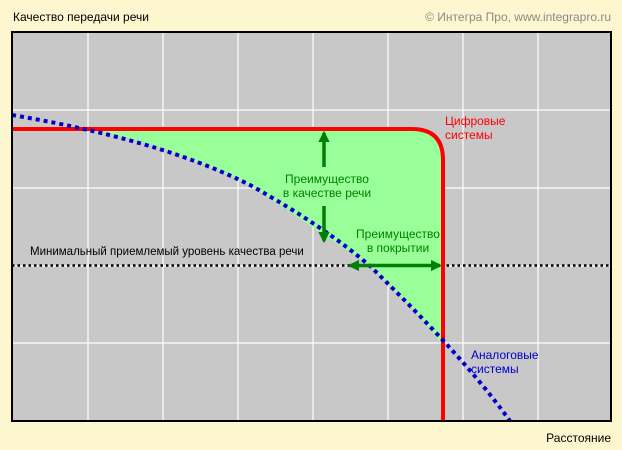 The image size is (622, 450). I want to click on digital-systems-label: Цифровые системы, so click(475, 128).